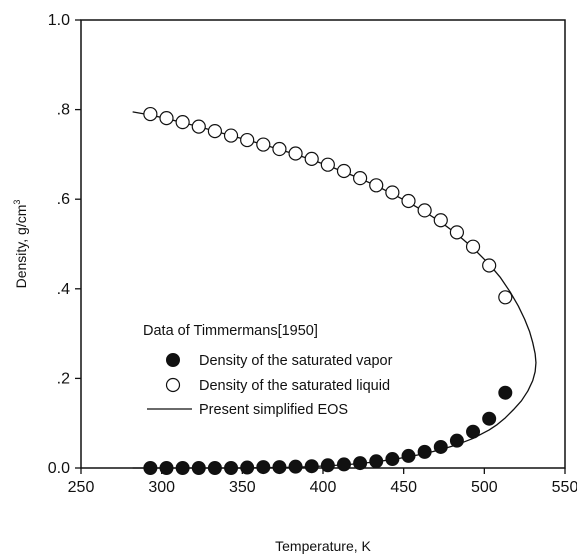 This screenshot has height=556, width=577. What do you see at coordinates (81, 487) in the screenshot?
I see `x-tick-label-250: 250` at bounding box center [81, 487].